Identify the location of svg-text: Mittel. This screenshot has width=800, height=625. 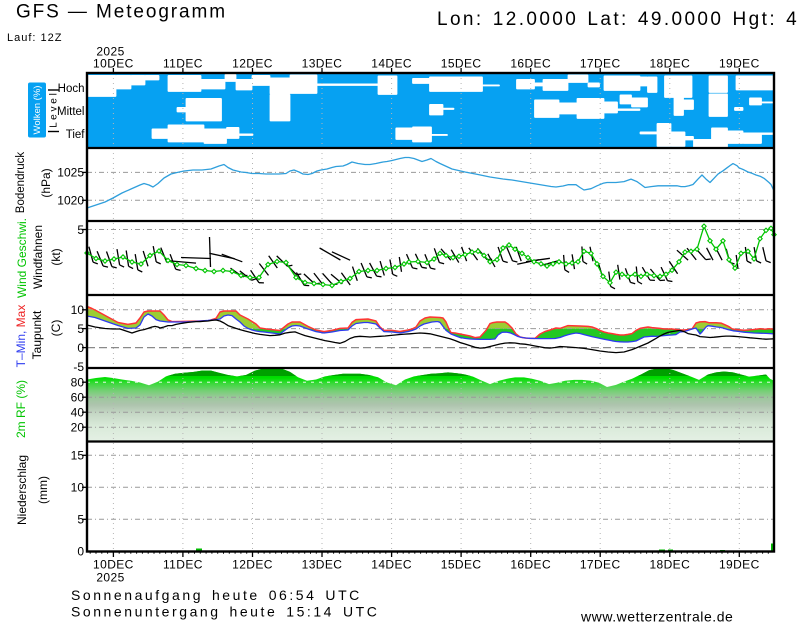
(70, 112).